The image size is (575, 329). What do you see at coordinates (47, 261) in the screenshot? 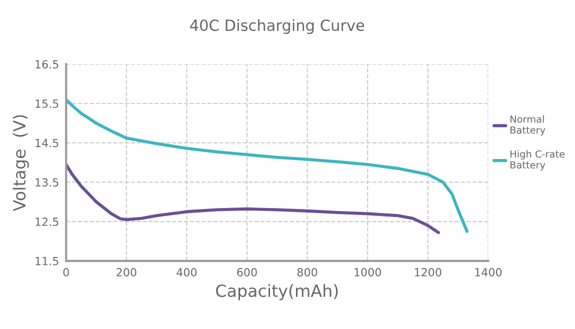
I see `y-tick-label: 11.5` at bounding box center [47, 261].